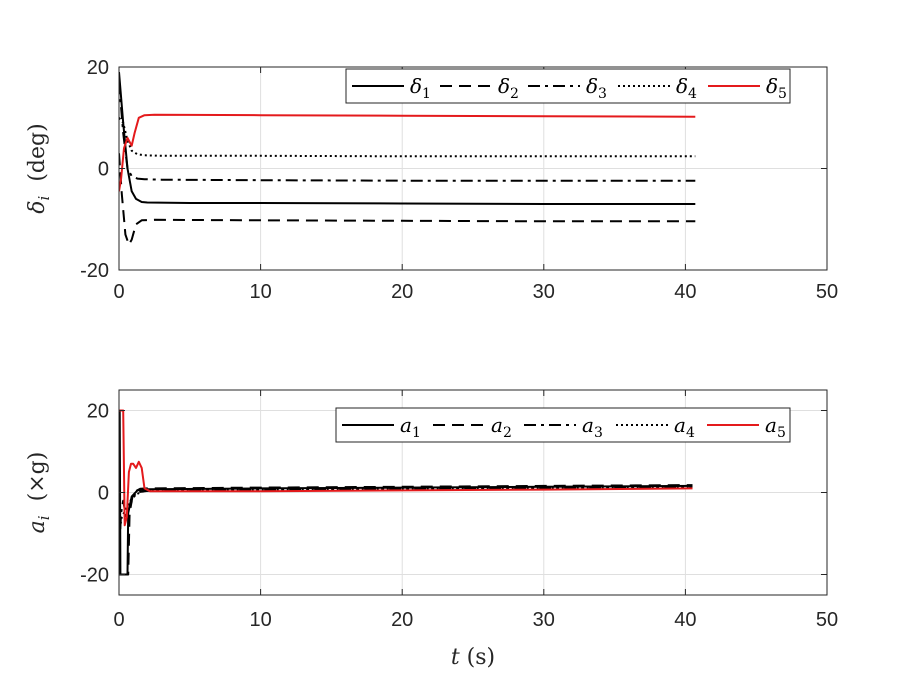  I want to click on legend: a1 a2 a3 a4 a5, so click(563, 425).